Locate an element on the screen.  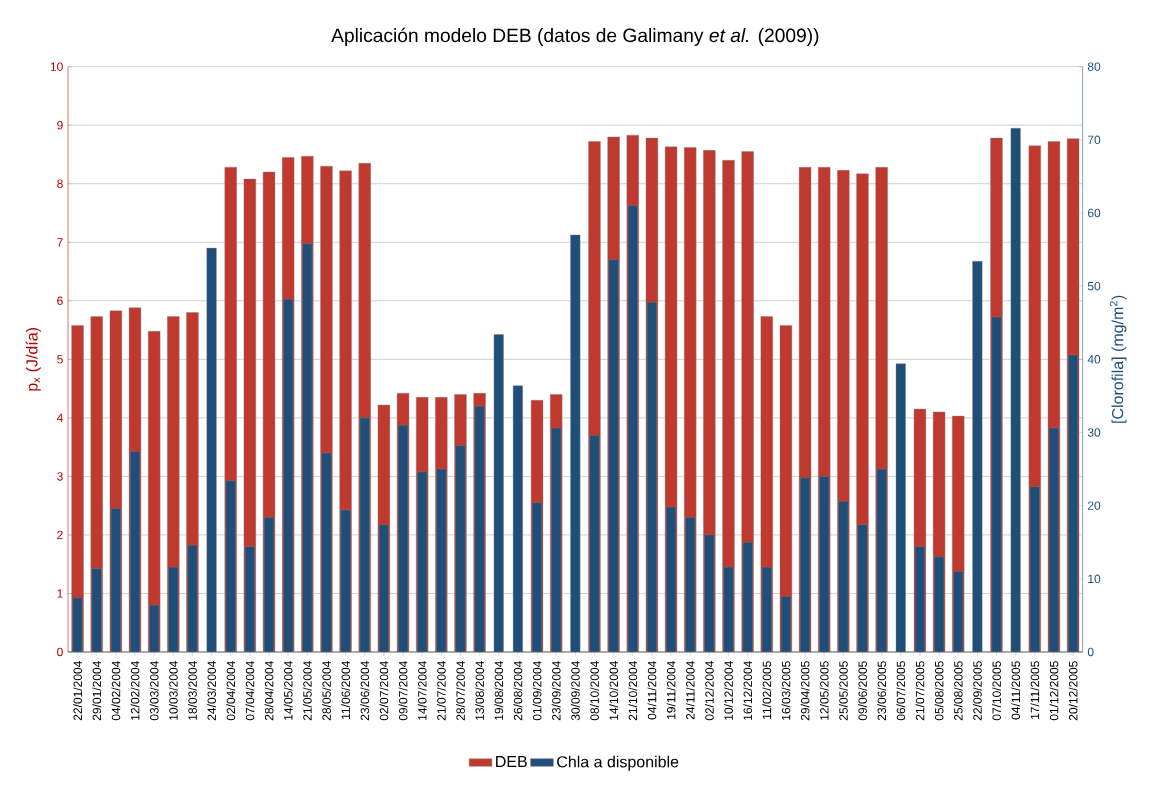
y-tick-label: 3 is located at coordinates (60, 476).